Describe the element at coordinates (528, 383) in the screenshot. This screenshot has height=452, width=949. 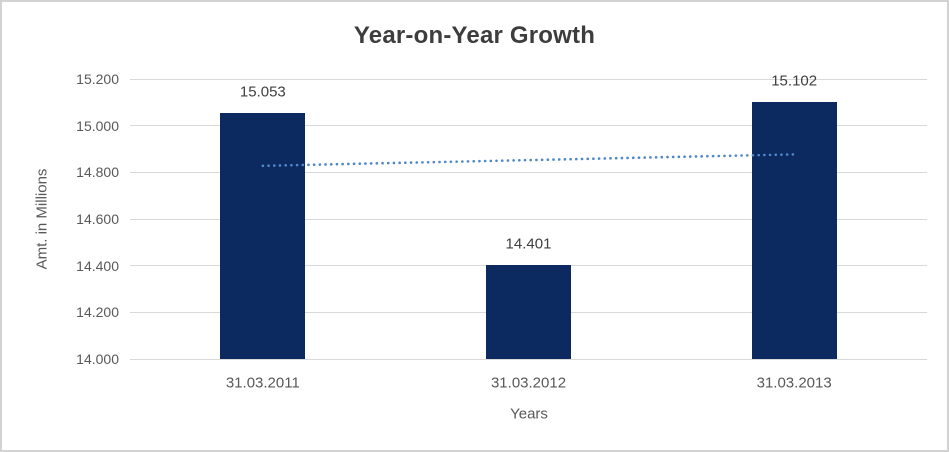
I see `x-tick-label: 31.03.2012` at that location.